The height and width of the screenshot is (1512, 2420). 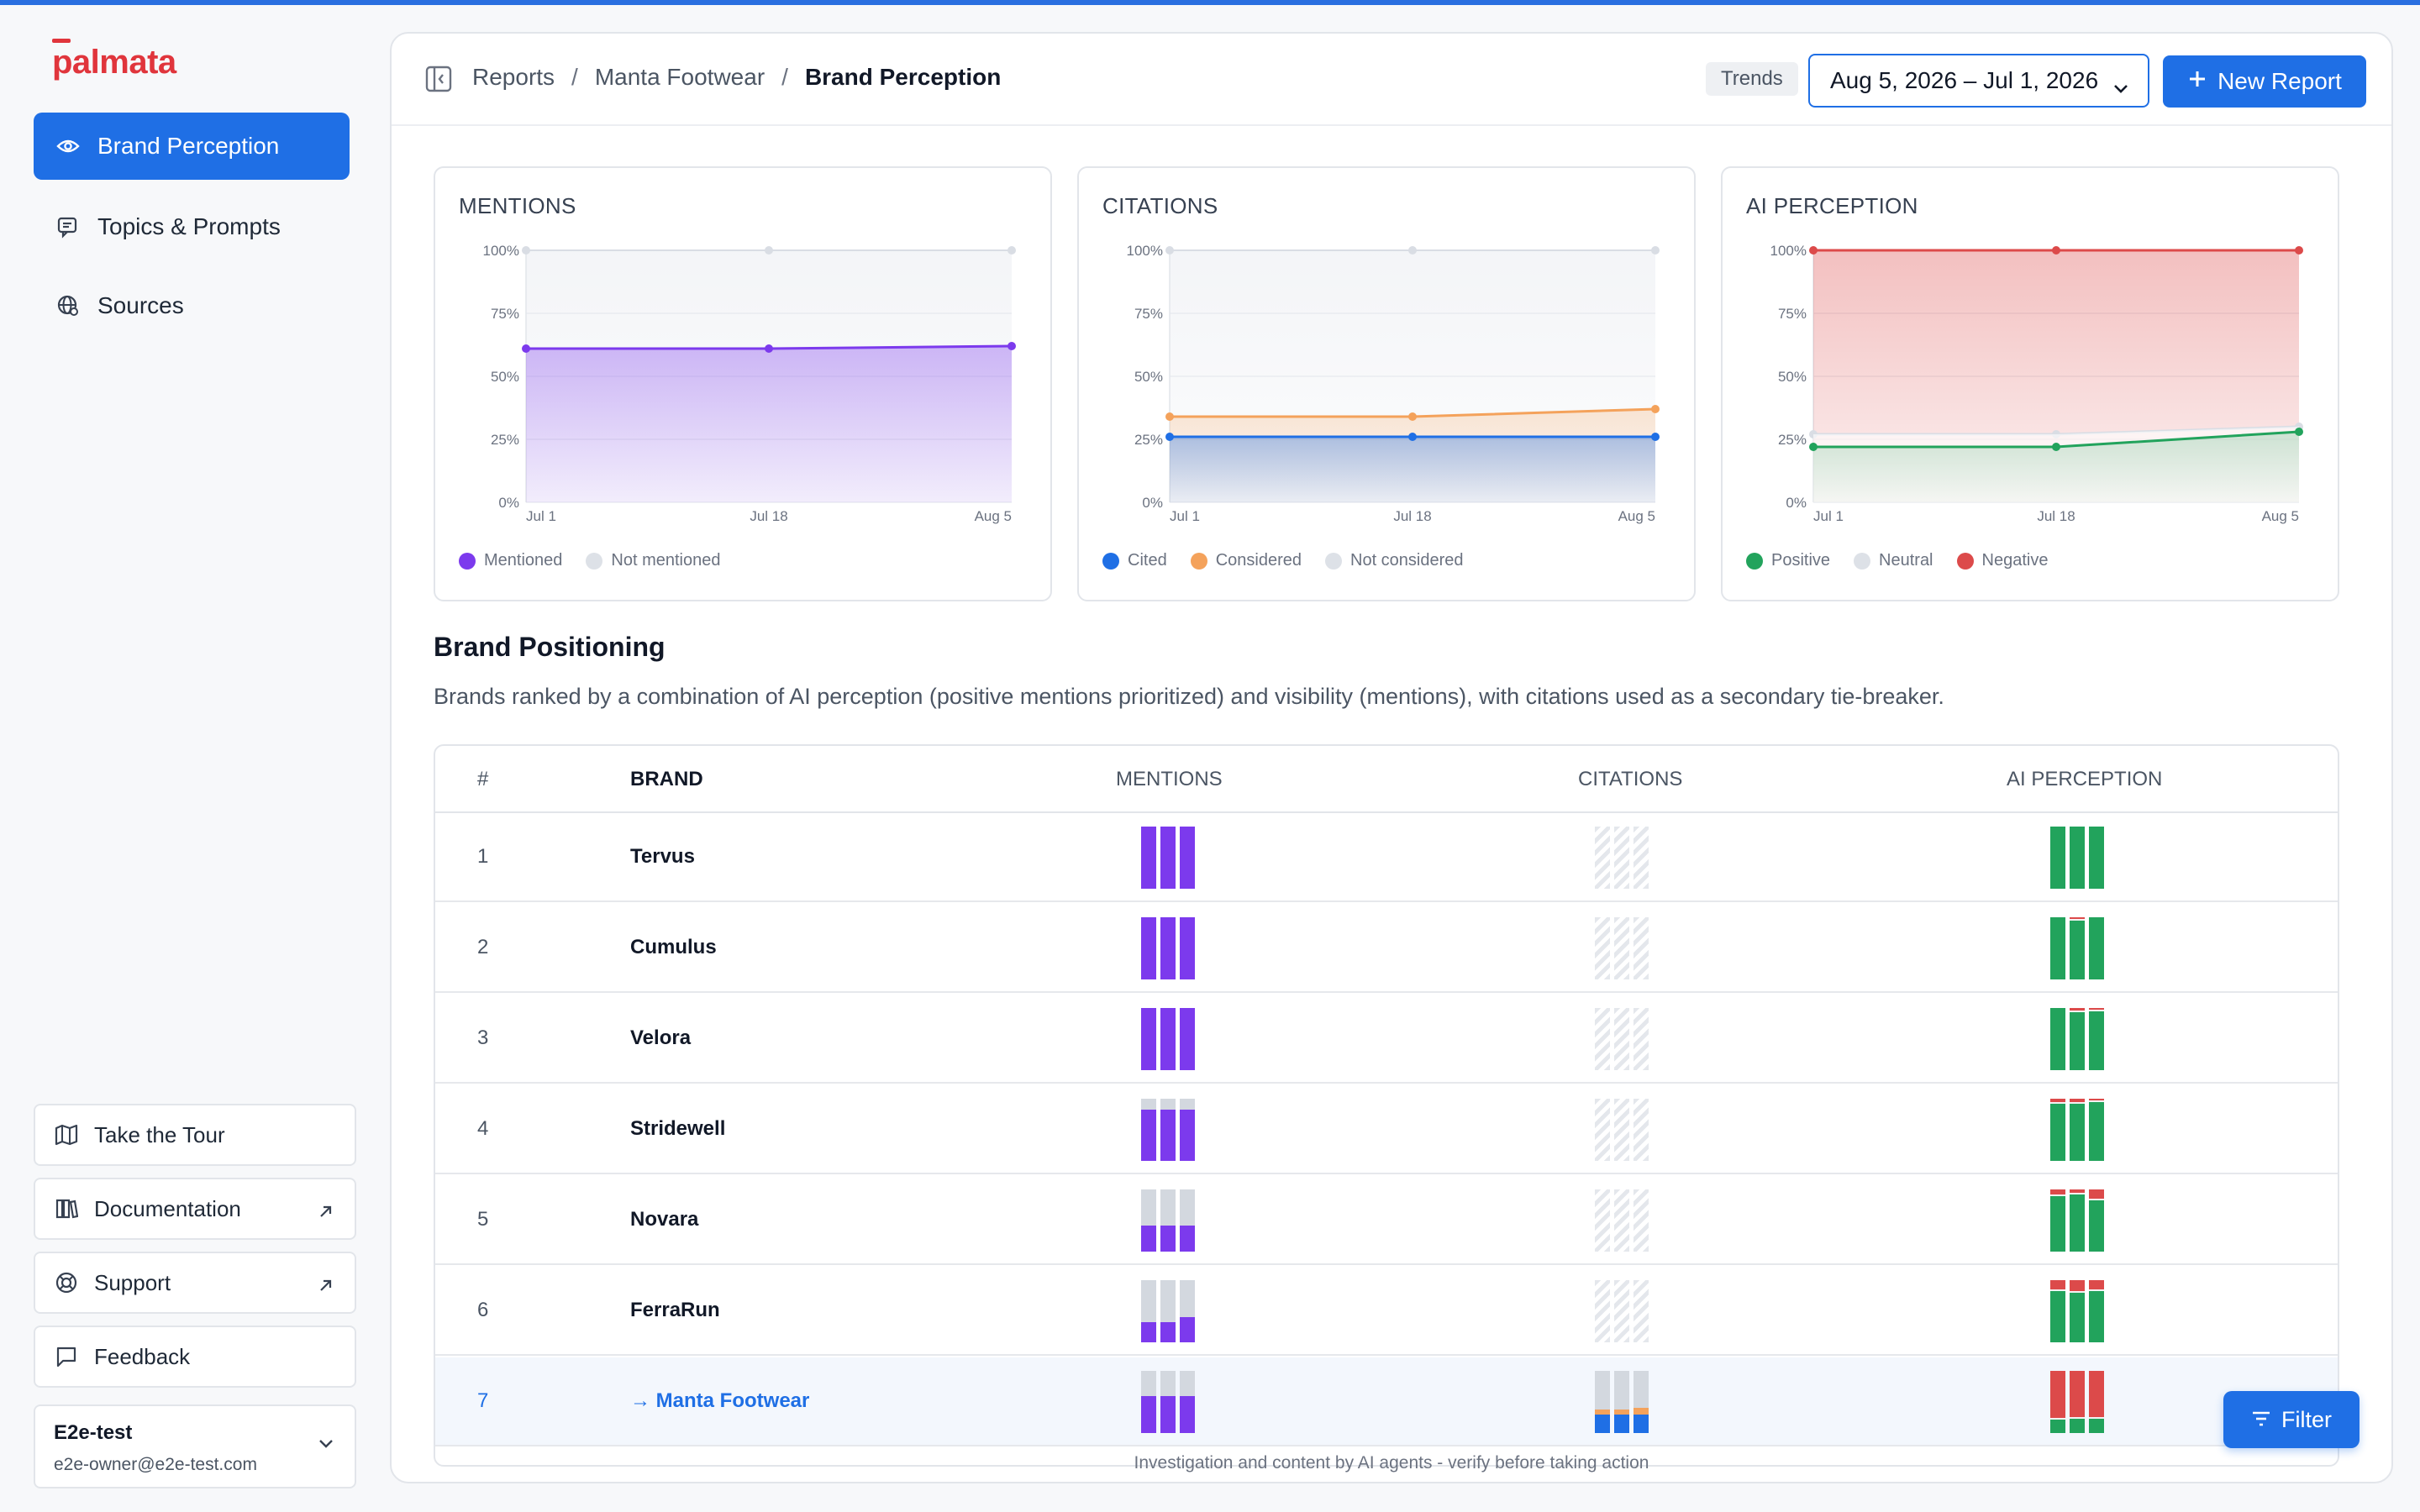 What do you see at coordinates (1386, 948) in the screenshot?
I see `table-row: 2 Cumulus` at bounding box center [1386, 948].